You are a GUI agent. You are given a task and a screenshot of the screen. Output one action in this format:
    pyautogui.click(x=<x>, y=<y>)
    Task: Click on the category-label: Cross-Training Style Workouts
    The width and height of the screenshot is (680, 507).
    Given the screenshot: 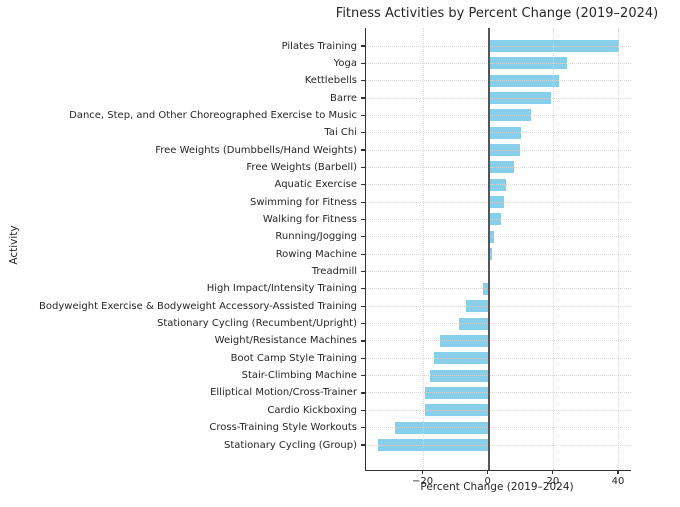 What is the action you would take?
    pyautogui.click(x=283, y=428)
    